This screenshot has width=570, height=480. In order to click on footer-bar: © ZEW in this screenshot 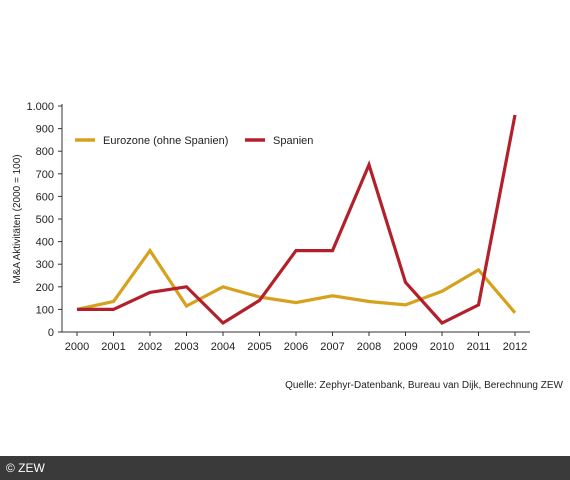, I will do `click(285, 468)`.